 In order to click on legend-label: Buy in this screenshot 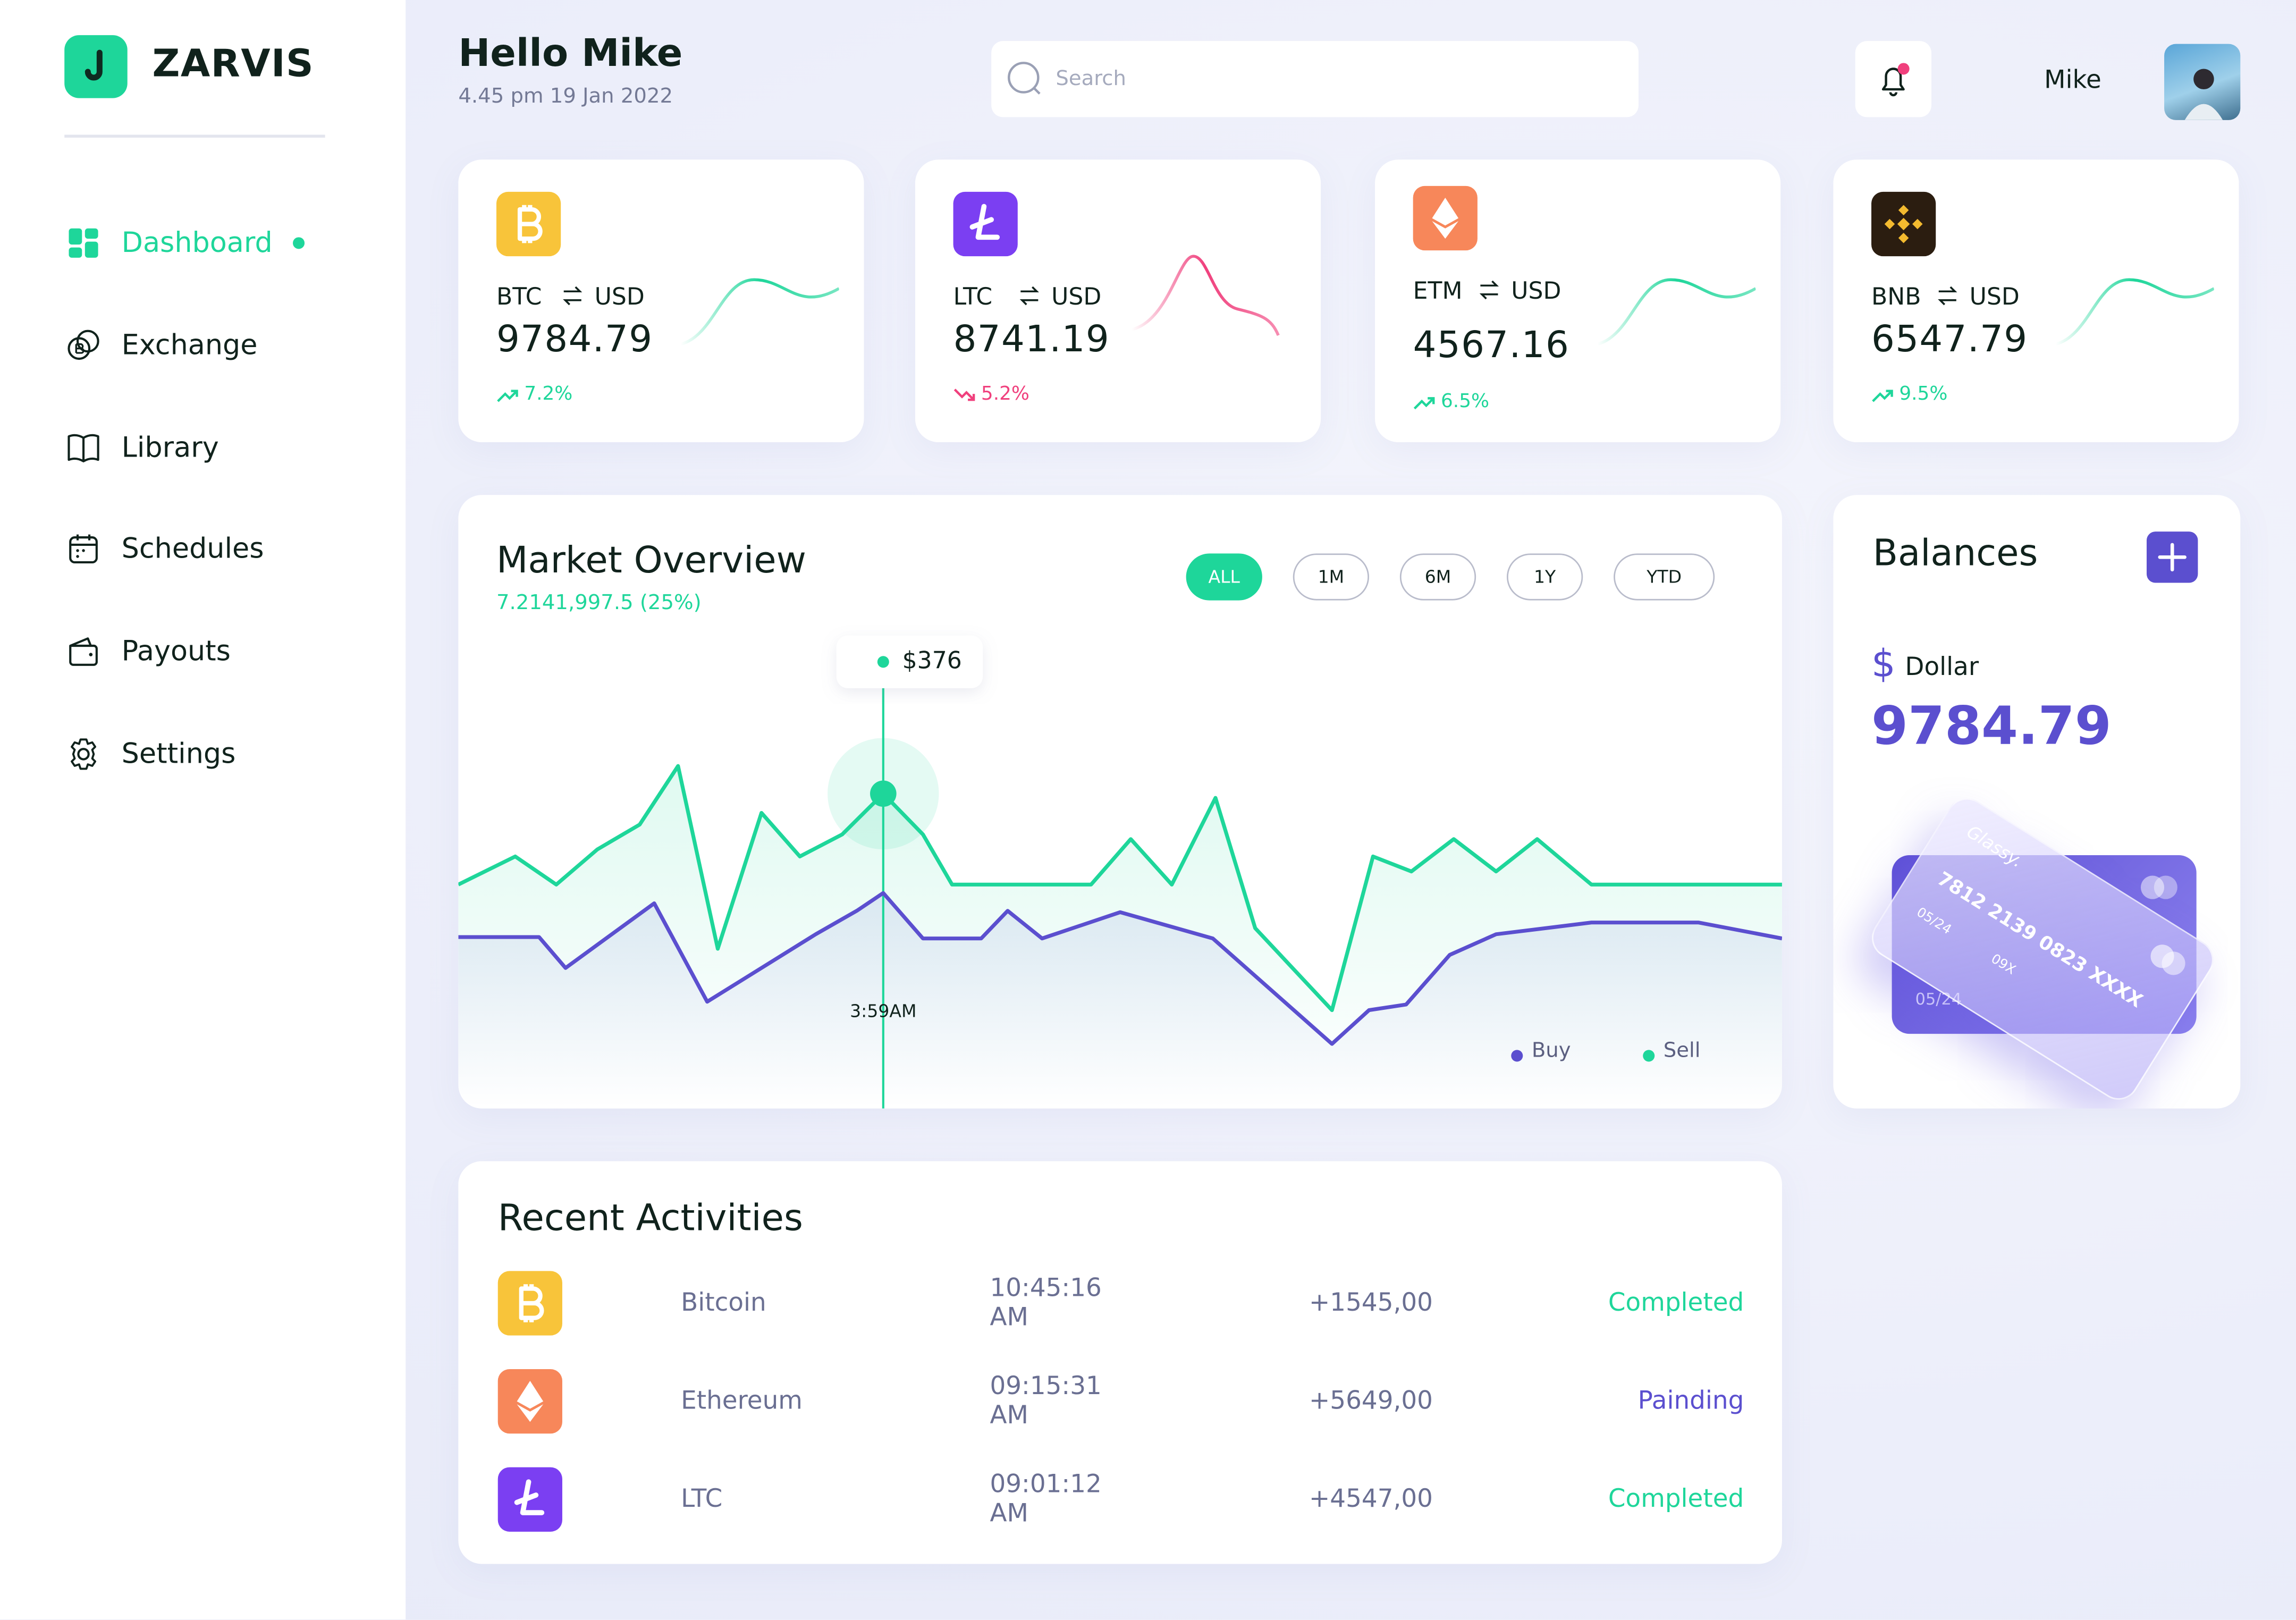, I will do `click(1551, 1051)`.